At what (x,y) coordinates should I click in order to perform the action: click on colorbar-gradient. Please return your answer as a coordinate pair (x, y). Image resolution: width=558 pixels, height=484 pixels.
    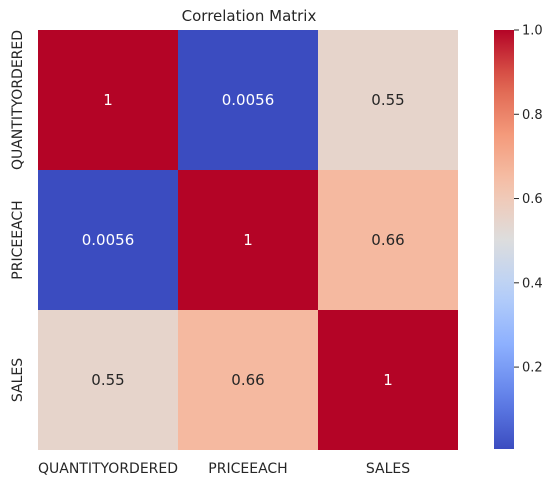
    Looking at the image, I should click on (504, 239).